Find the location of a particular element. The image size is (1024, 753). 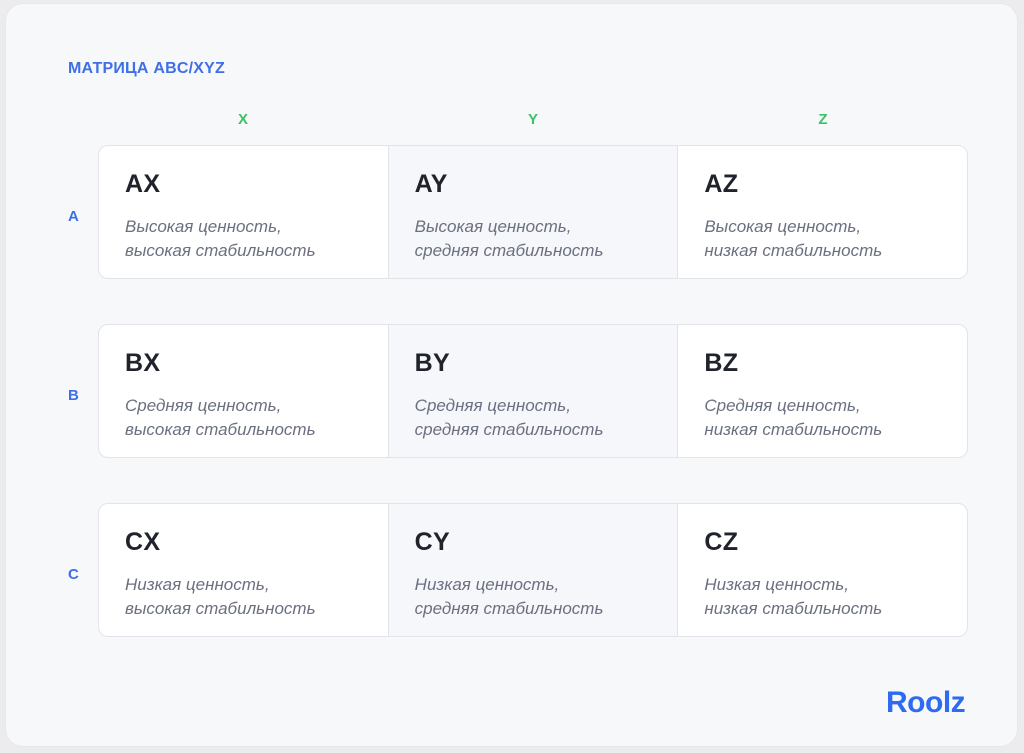

cell-bz: BZ Средняя ценность, низкая стабильность is located at coordinates (822, 391).